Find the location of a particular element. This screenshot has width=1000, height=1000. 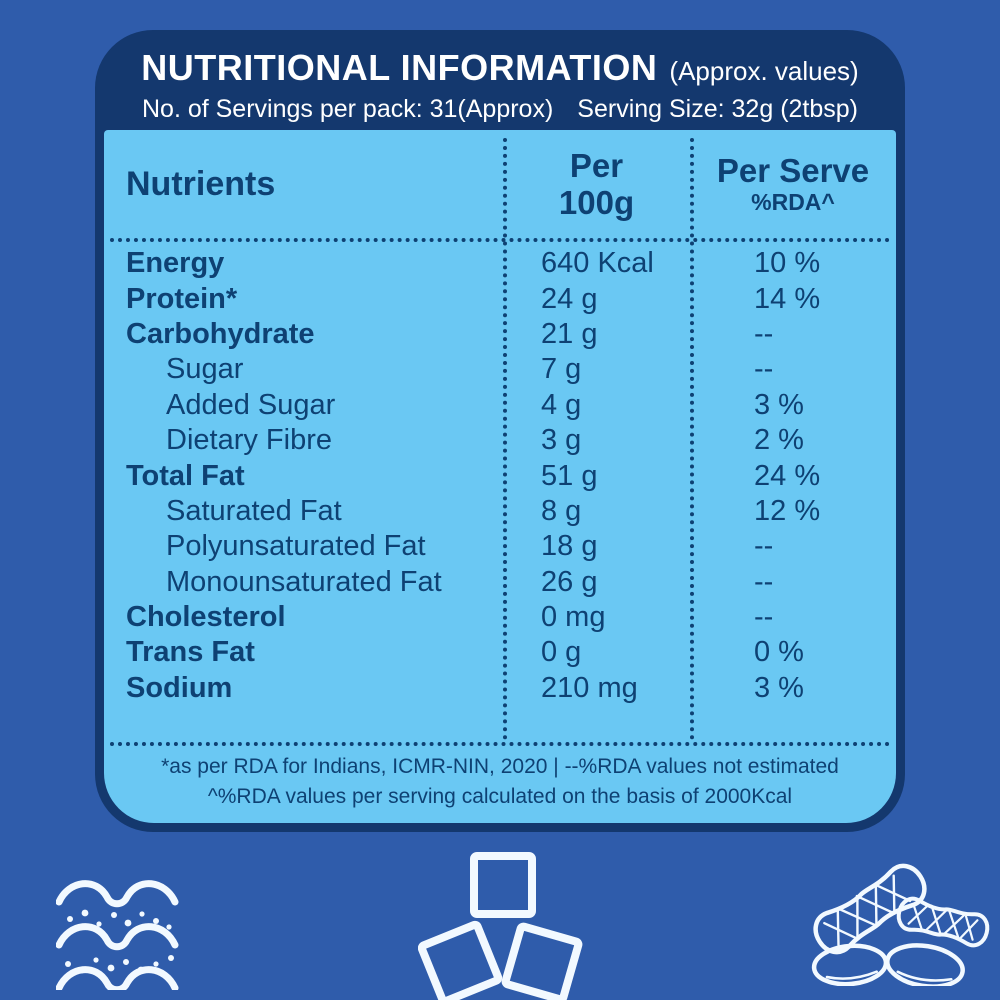

footnote-divider-dotted is located at coordinates (500, 744).